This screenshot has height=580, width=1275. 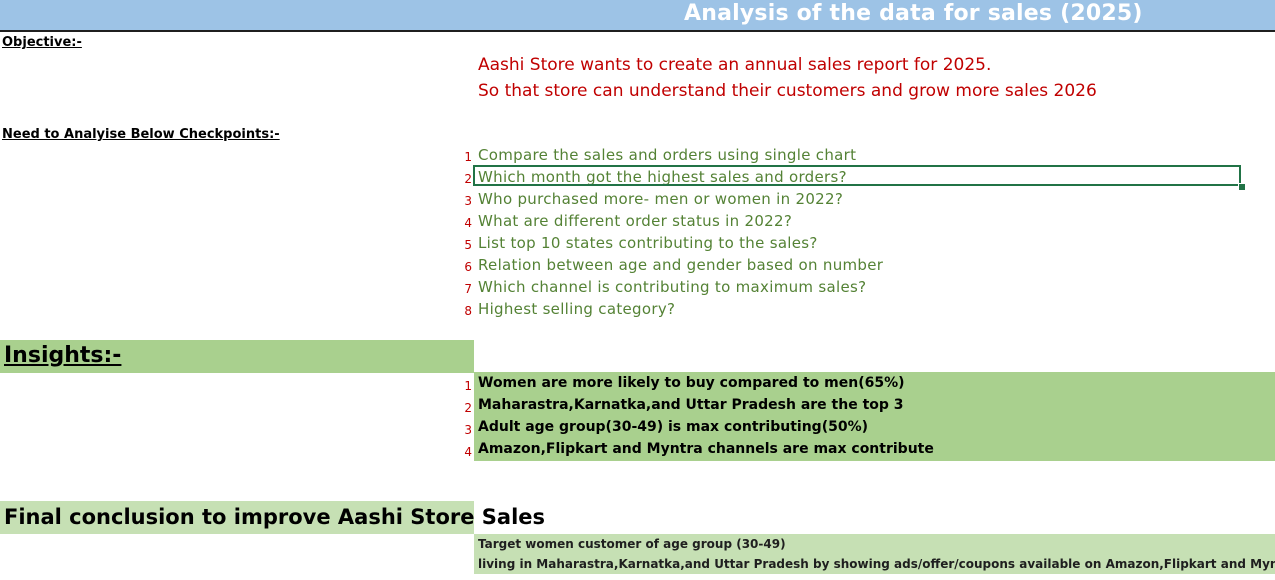 I want to click on insights-label: Insights:-, so click(x=63, y=355).